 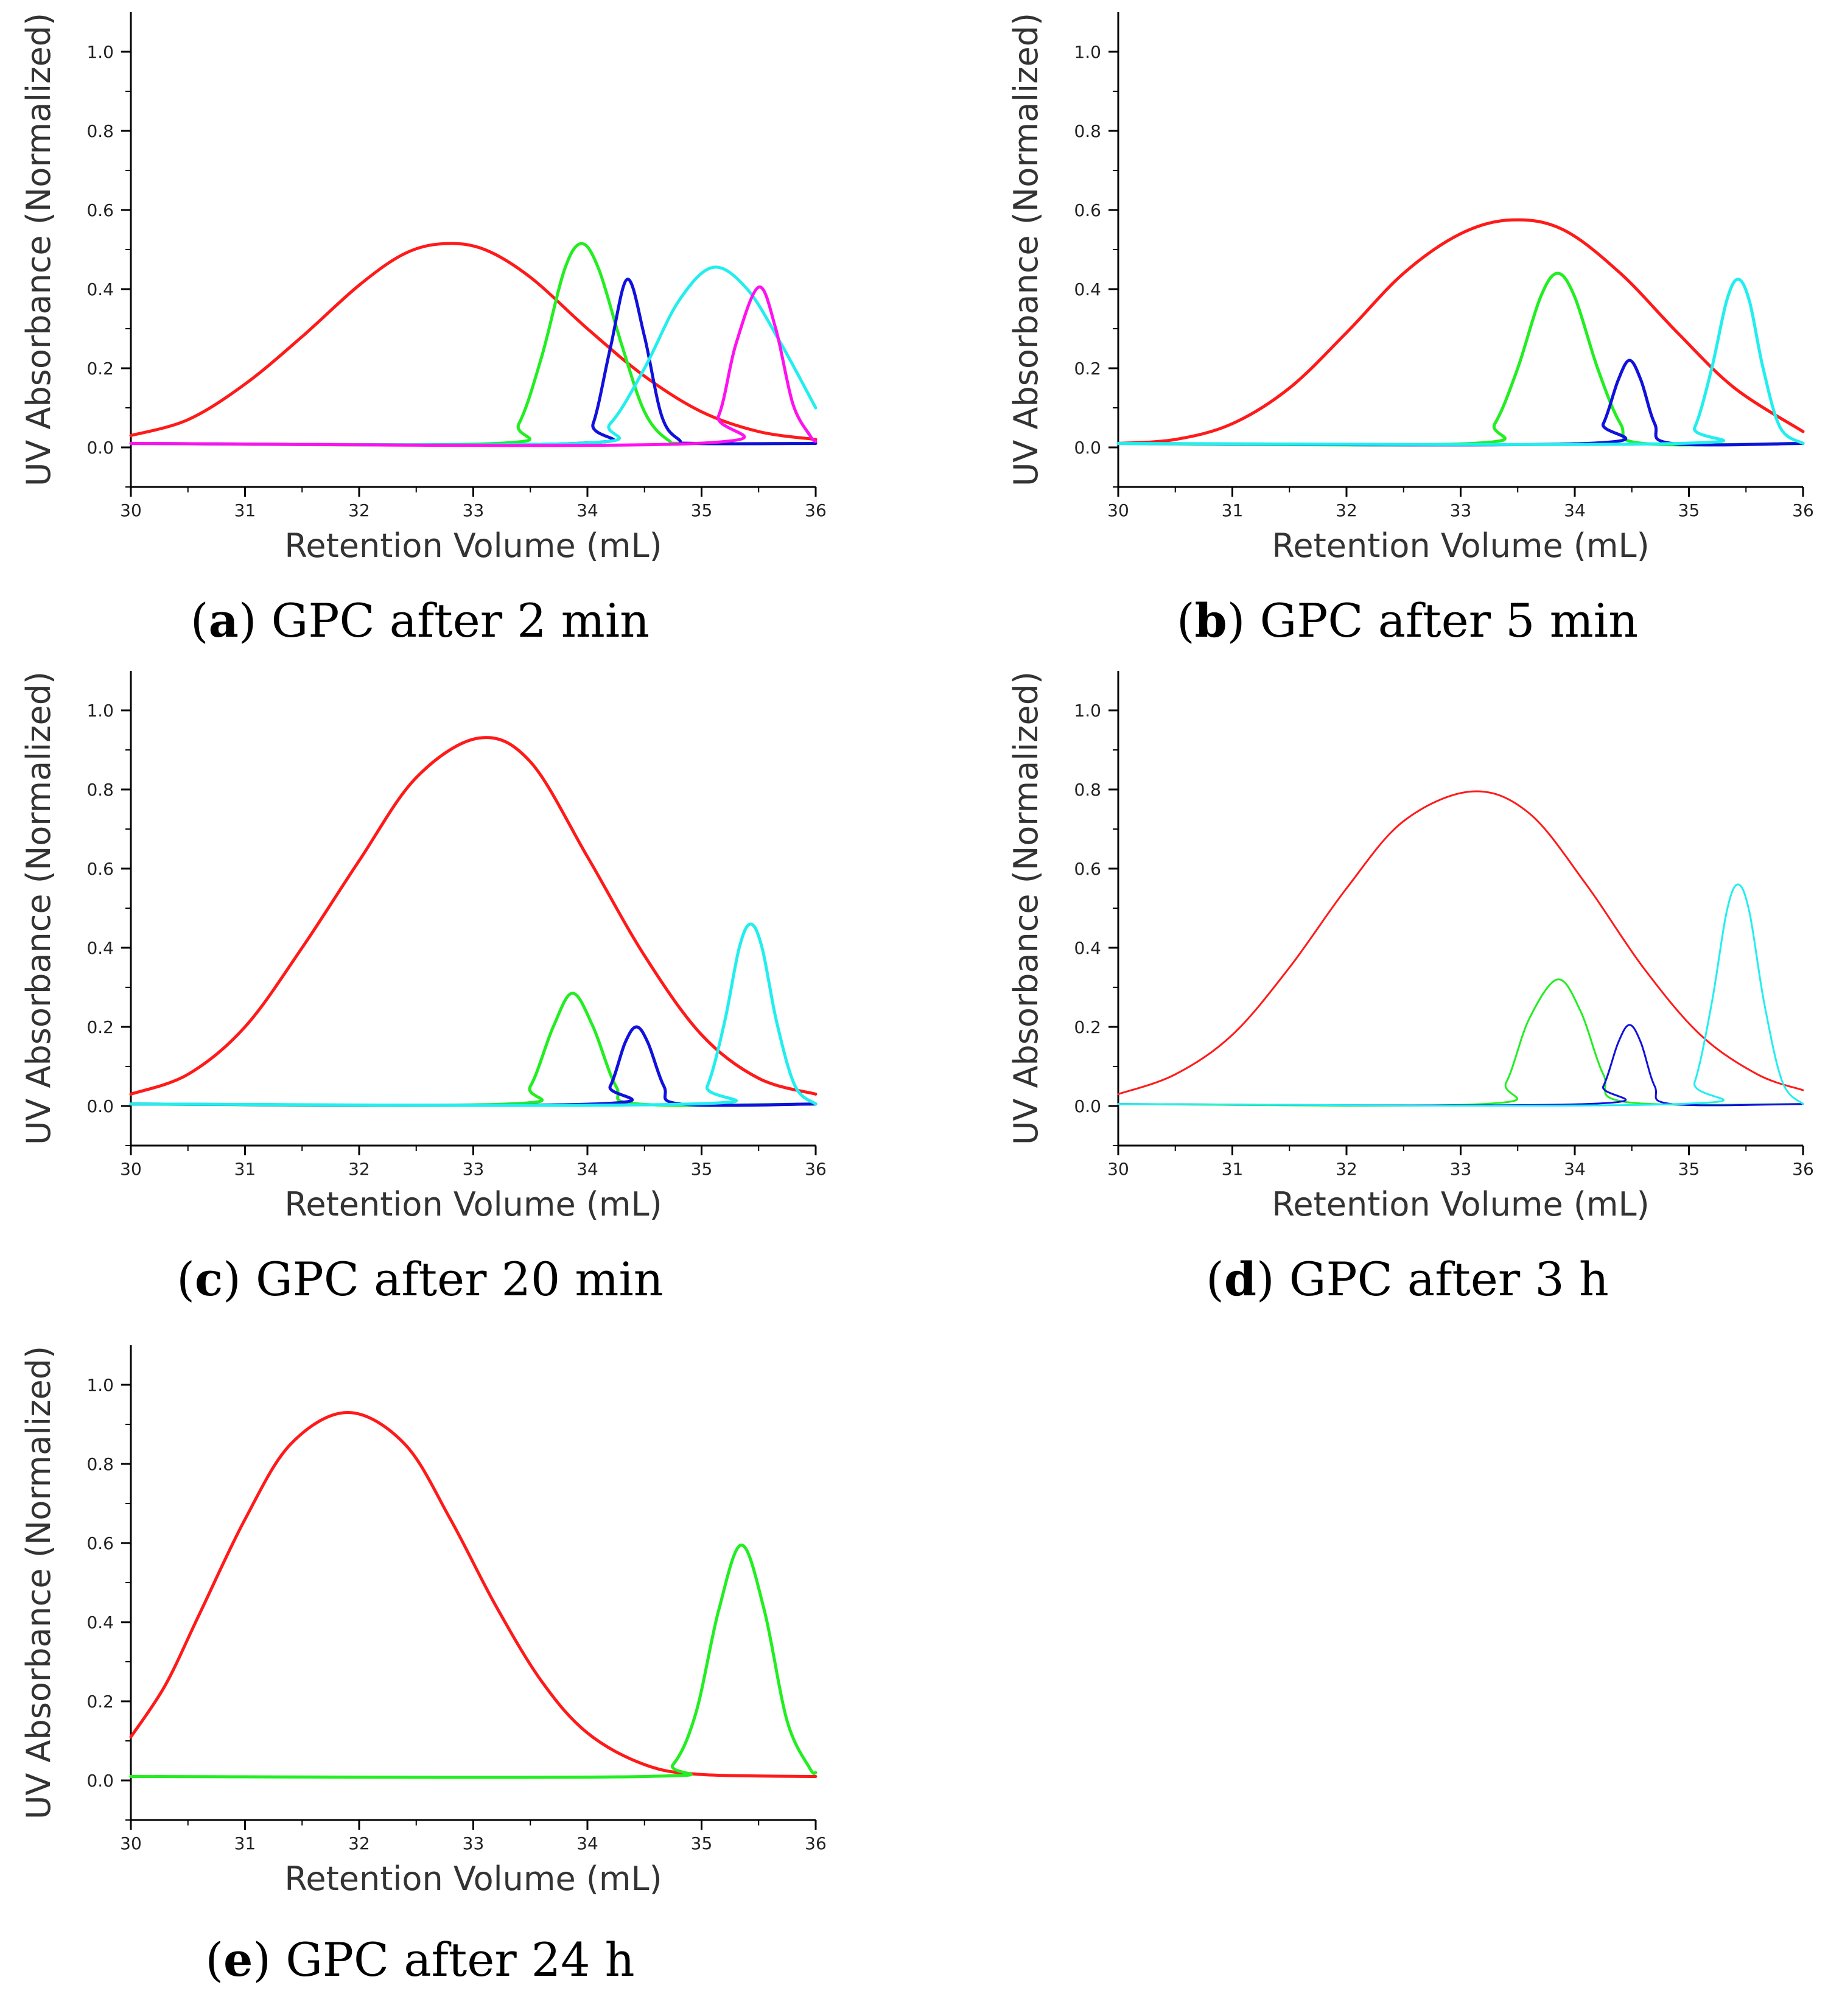 What do you see at coordinates (420, 1960) in the screenshot?
I see `caption-e: (e) GPC after 24 h` at bounding box center [420, 1960].